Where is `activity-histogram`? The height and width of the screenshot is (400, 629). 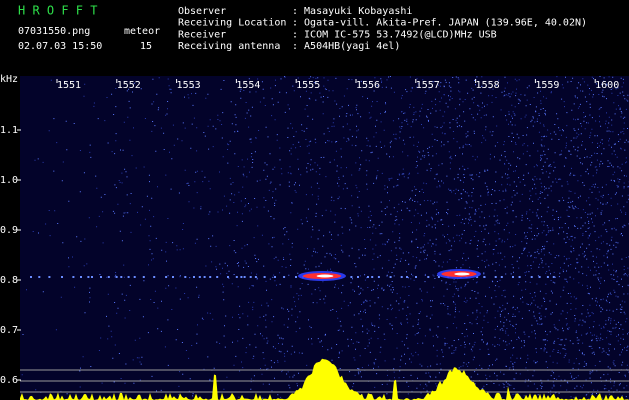 activity-histogram is located at coordinates (324, 379).